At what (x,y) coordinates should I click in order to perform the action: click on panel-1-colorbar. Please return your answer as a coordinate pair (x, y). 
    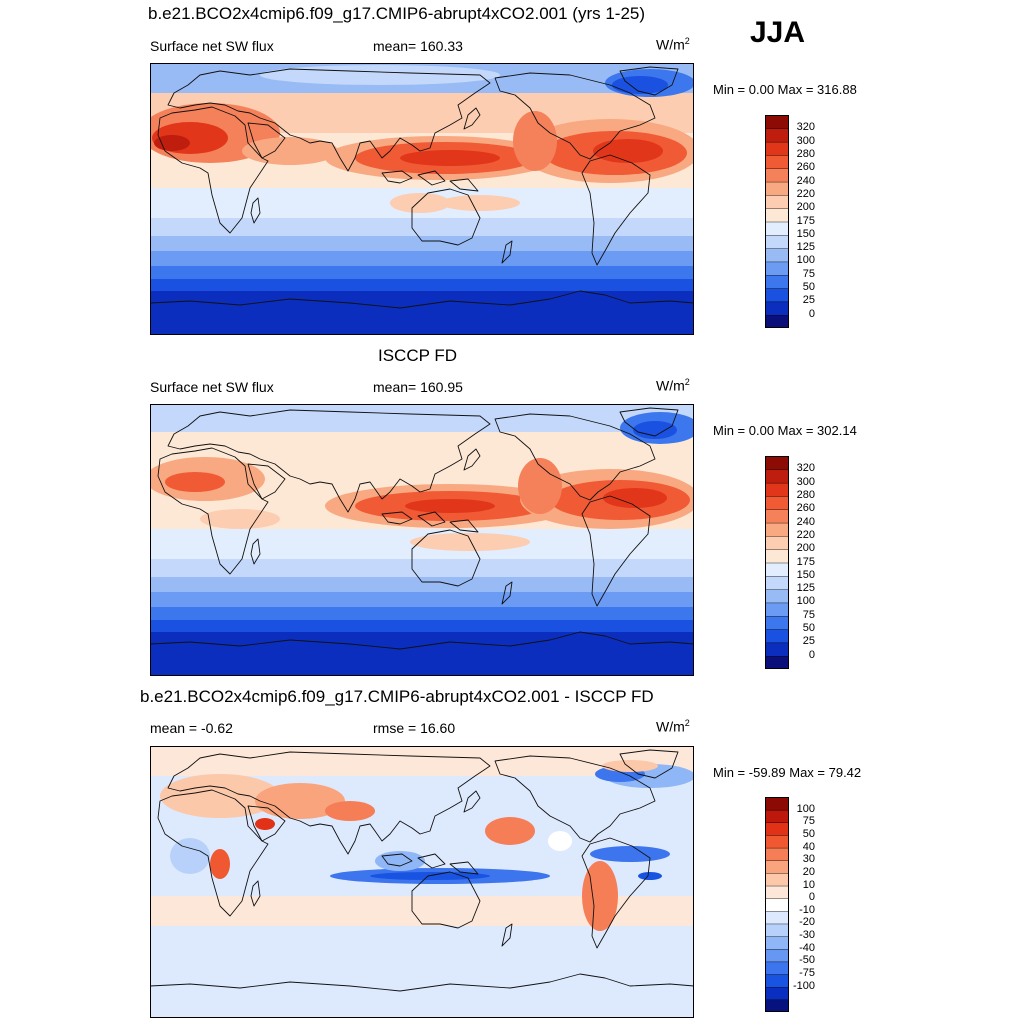
    Looking at the image, I should click on (777, 221).